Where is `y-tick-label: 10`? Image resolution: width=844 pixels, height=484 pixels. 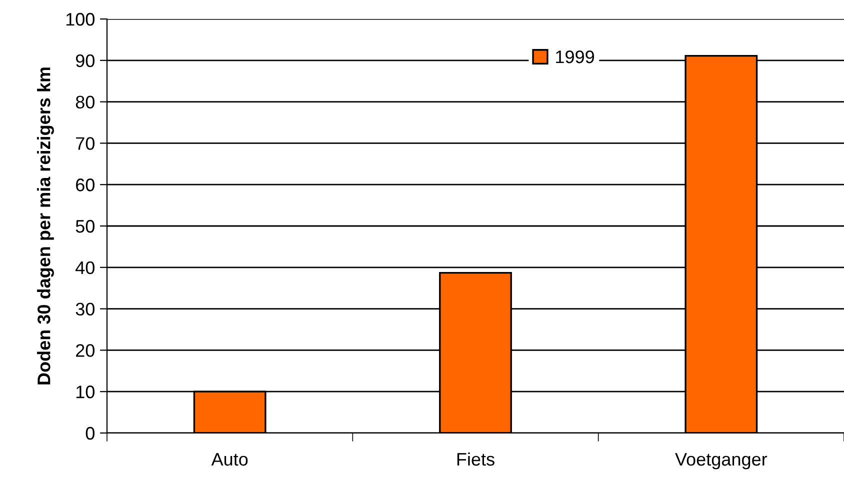 y-tick-label: 10 is located at coordinates (85, 392).